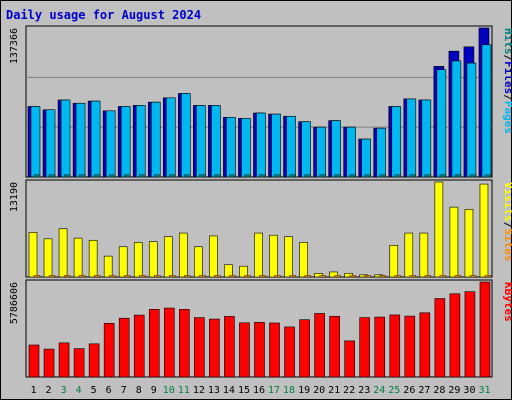 This screenshot has height=400, width=512. Describe the element at coordinates (79, 390) in the screenshot. I see `x-tick-label: 4` at that location.